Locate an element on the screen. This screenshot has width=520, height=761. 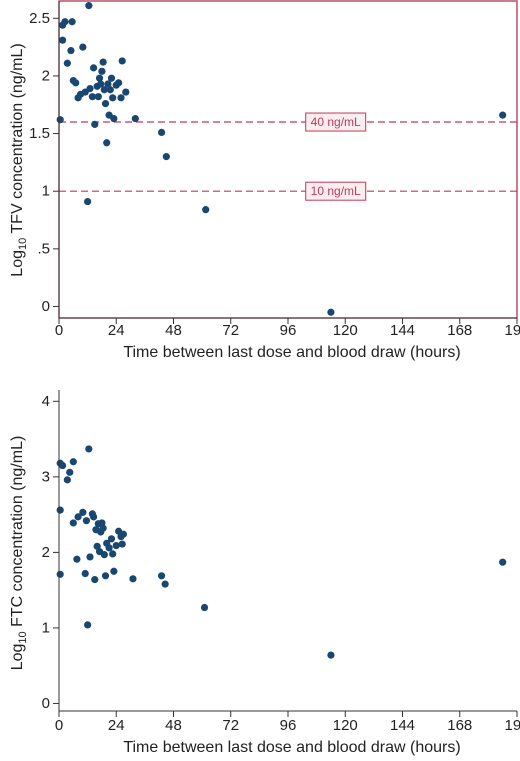
tfv-x-tick-label: 0 is located at coordinates (59, 330).